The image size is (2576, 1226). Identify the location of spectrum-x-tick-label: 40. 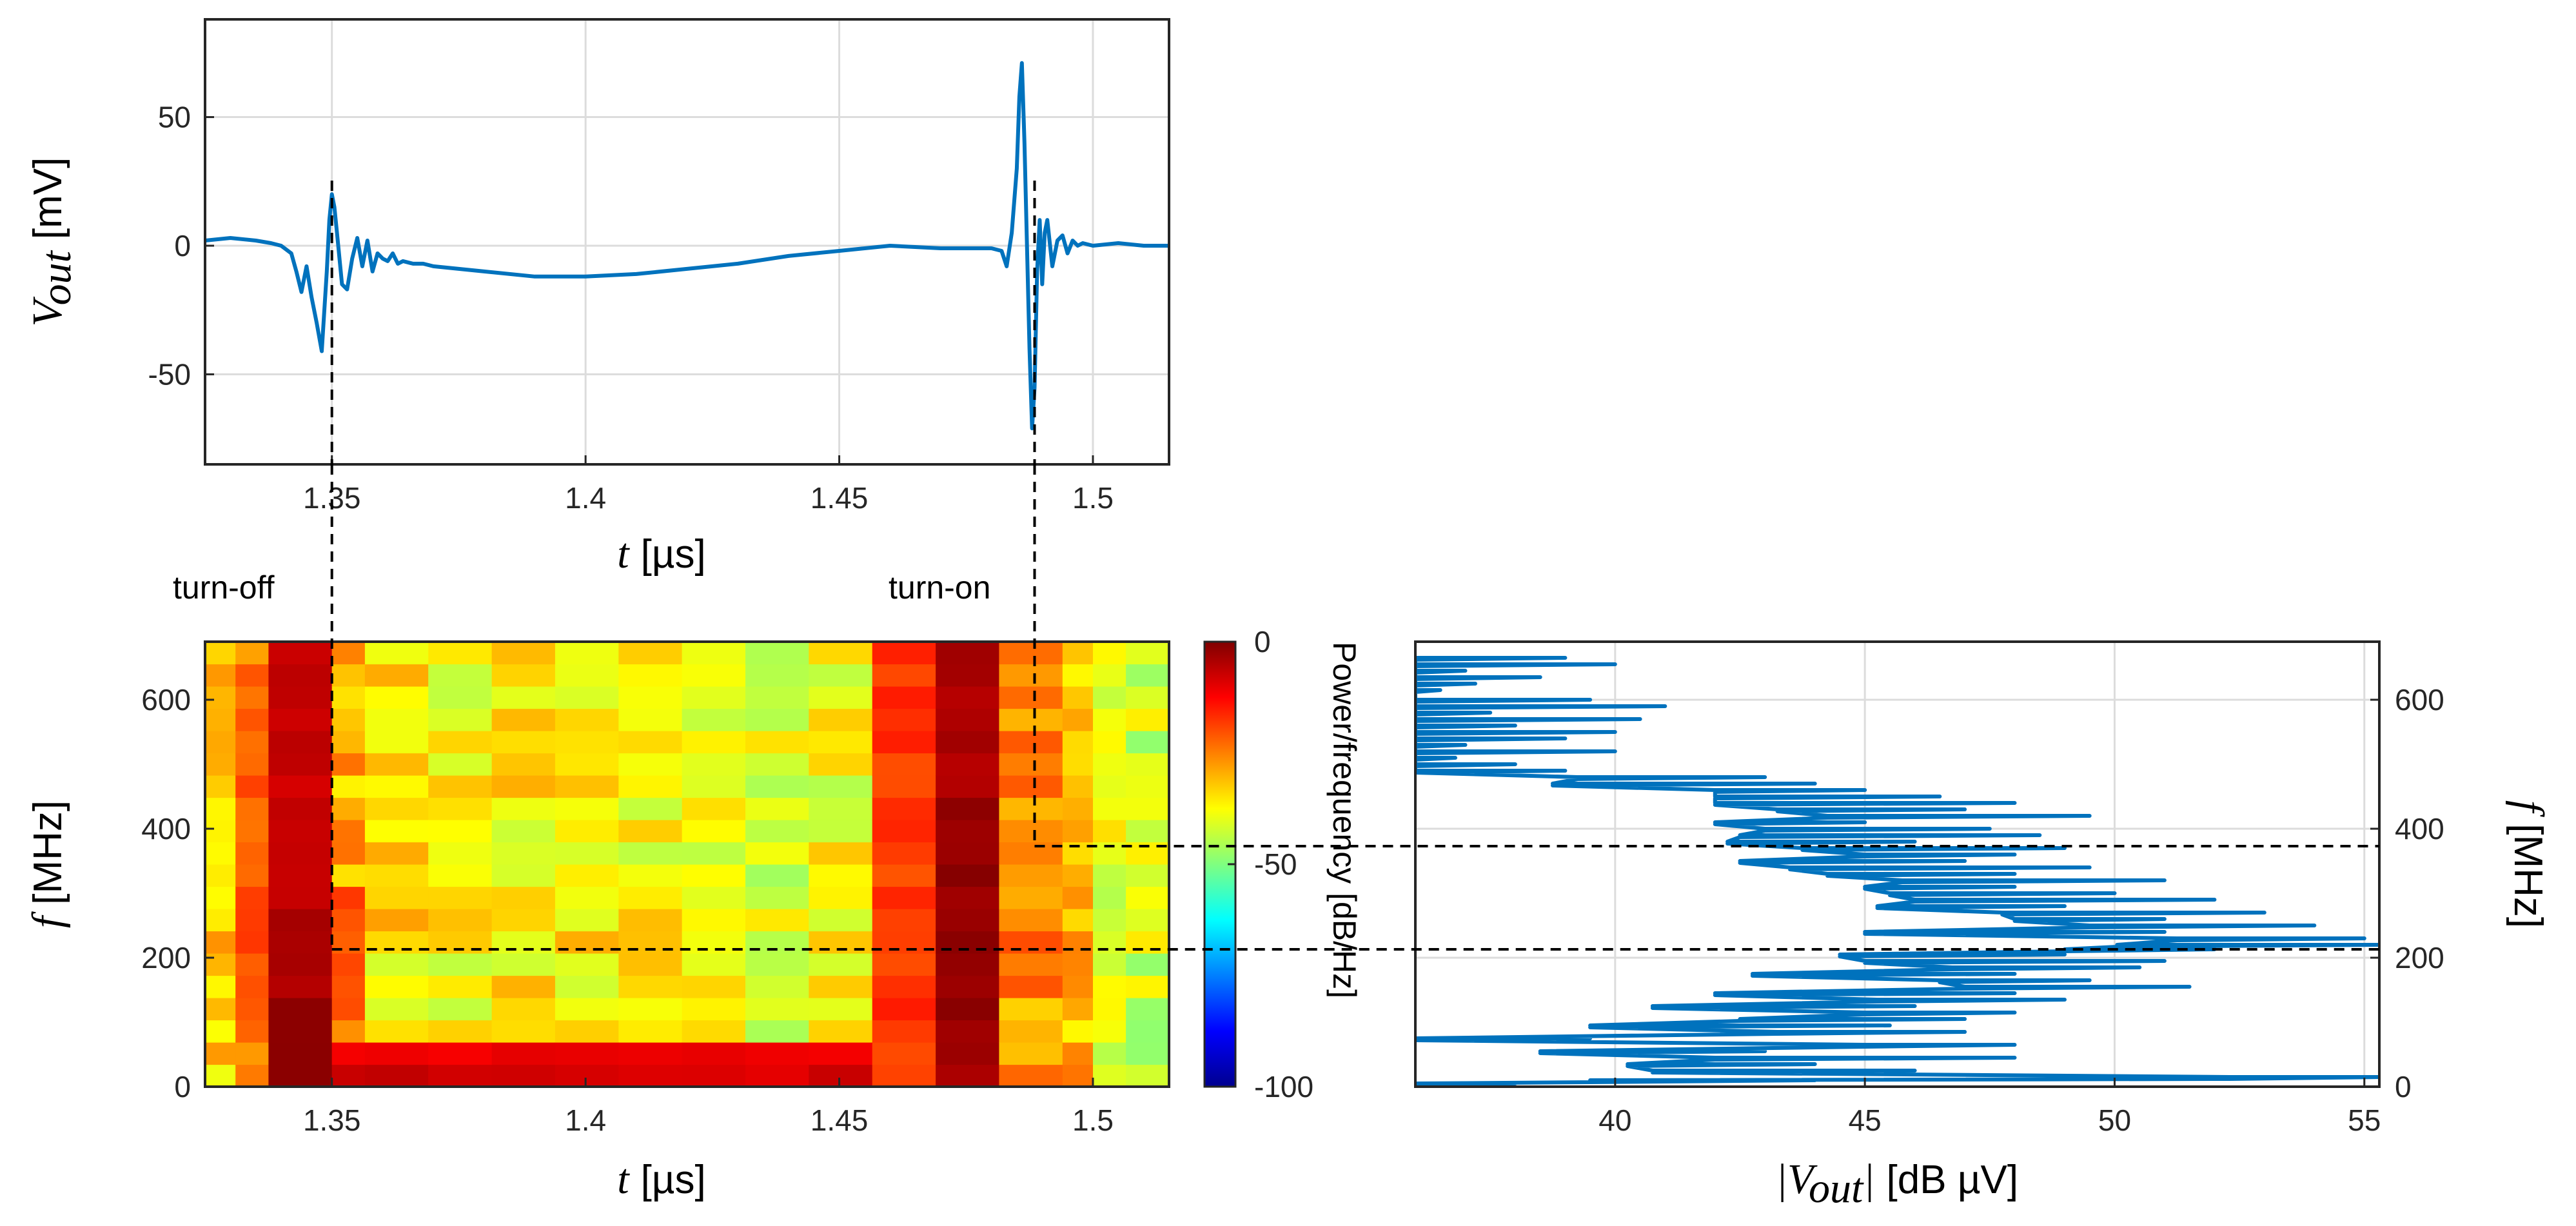
(1614, 1120).